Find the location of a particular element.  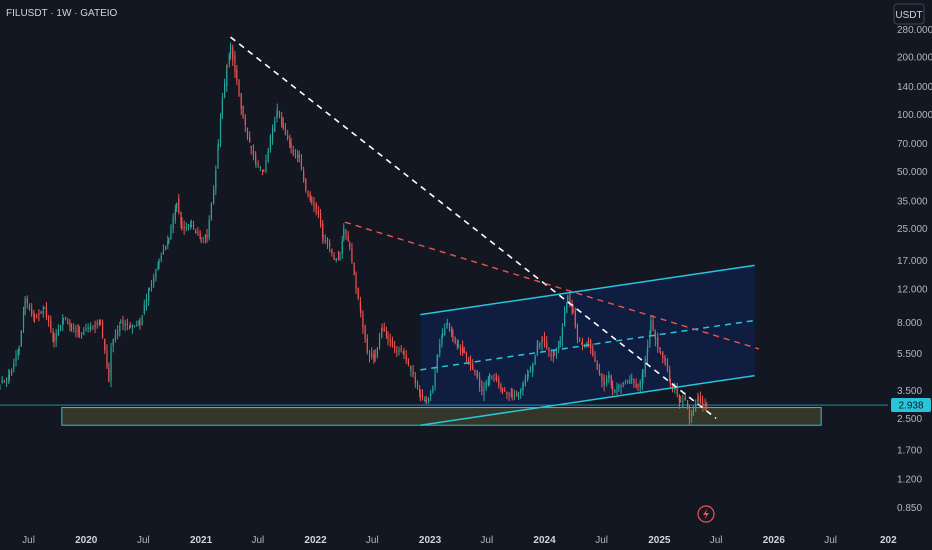

current-price-badge is located at coordinates (911, 405).